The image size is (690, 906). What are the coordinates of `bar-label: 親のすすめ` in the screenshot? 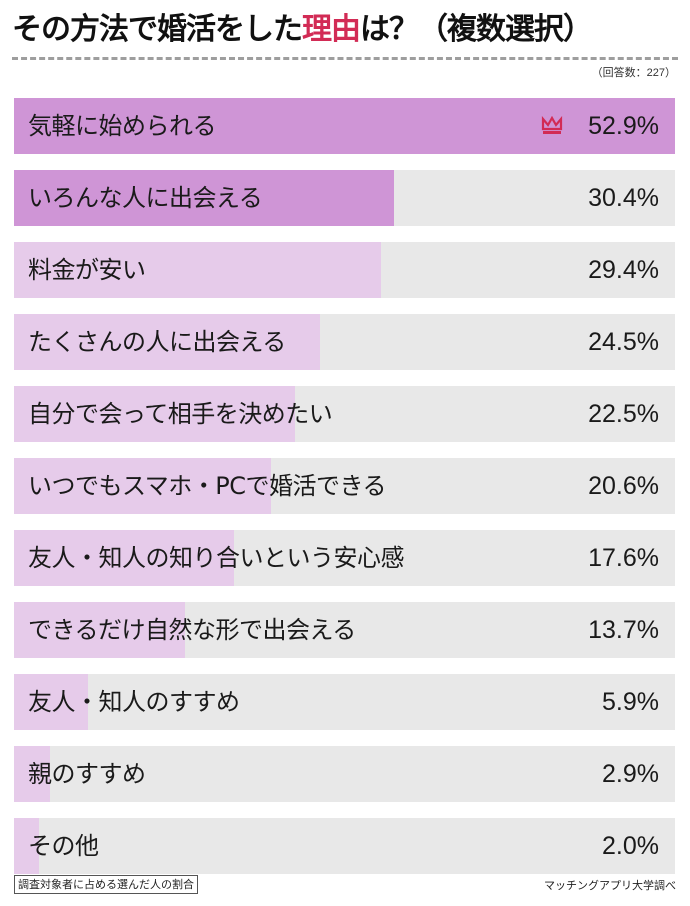 It's located at (87, 774).